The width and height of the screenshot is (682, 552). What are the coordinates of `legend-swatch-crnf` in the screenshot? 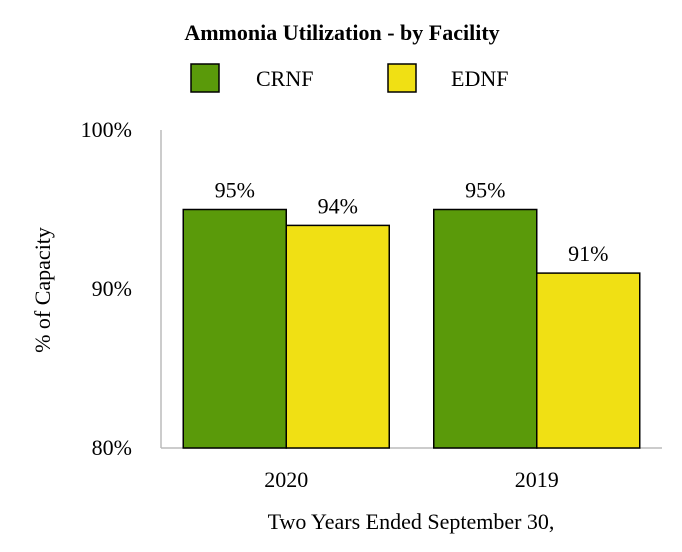 It's located at (205, 78).